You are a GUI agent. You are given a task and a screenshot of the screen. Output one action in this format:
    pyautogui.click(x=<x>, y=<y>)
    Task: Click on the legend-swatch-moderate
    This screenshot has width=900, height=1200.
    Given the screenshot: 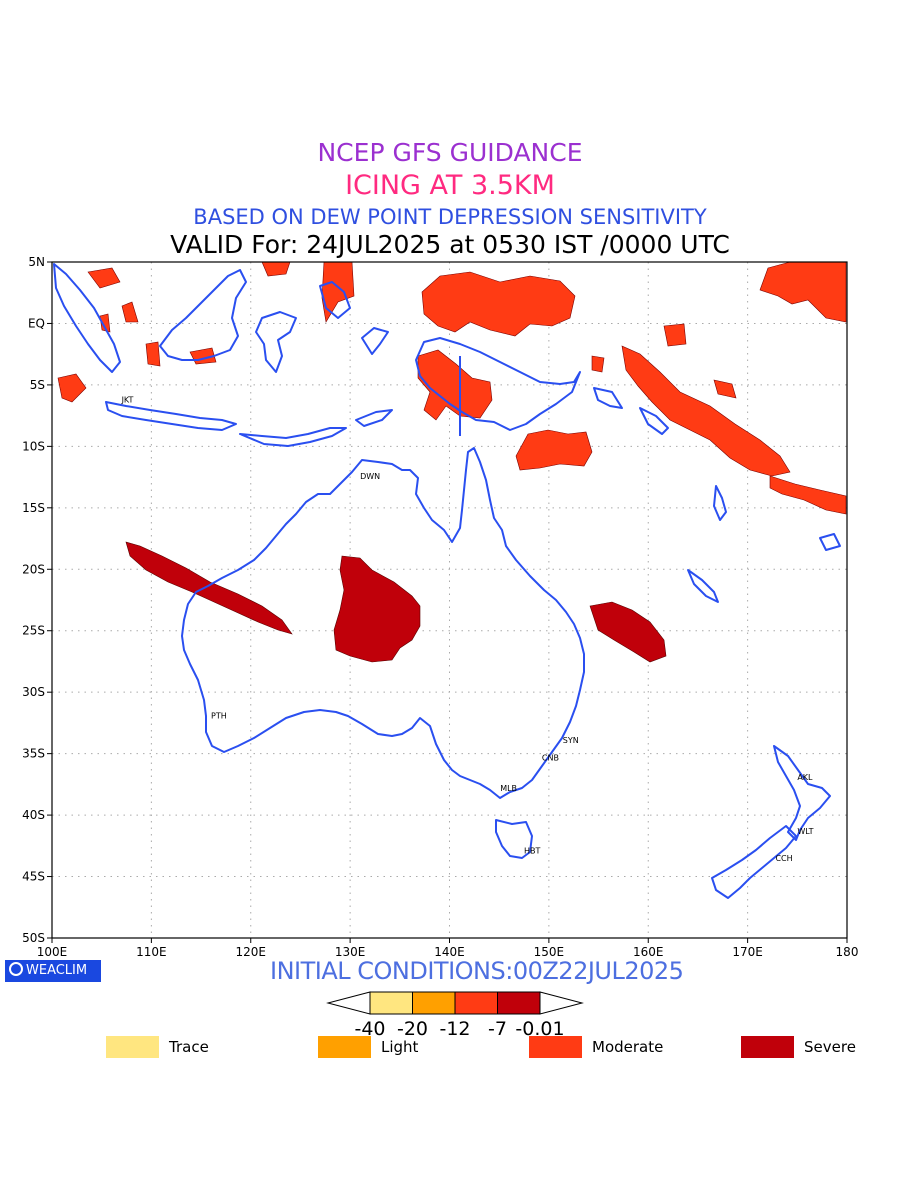 What is the action you would take?
    pyautogui.click(x=555, y=1047)
    